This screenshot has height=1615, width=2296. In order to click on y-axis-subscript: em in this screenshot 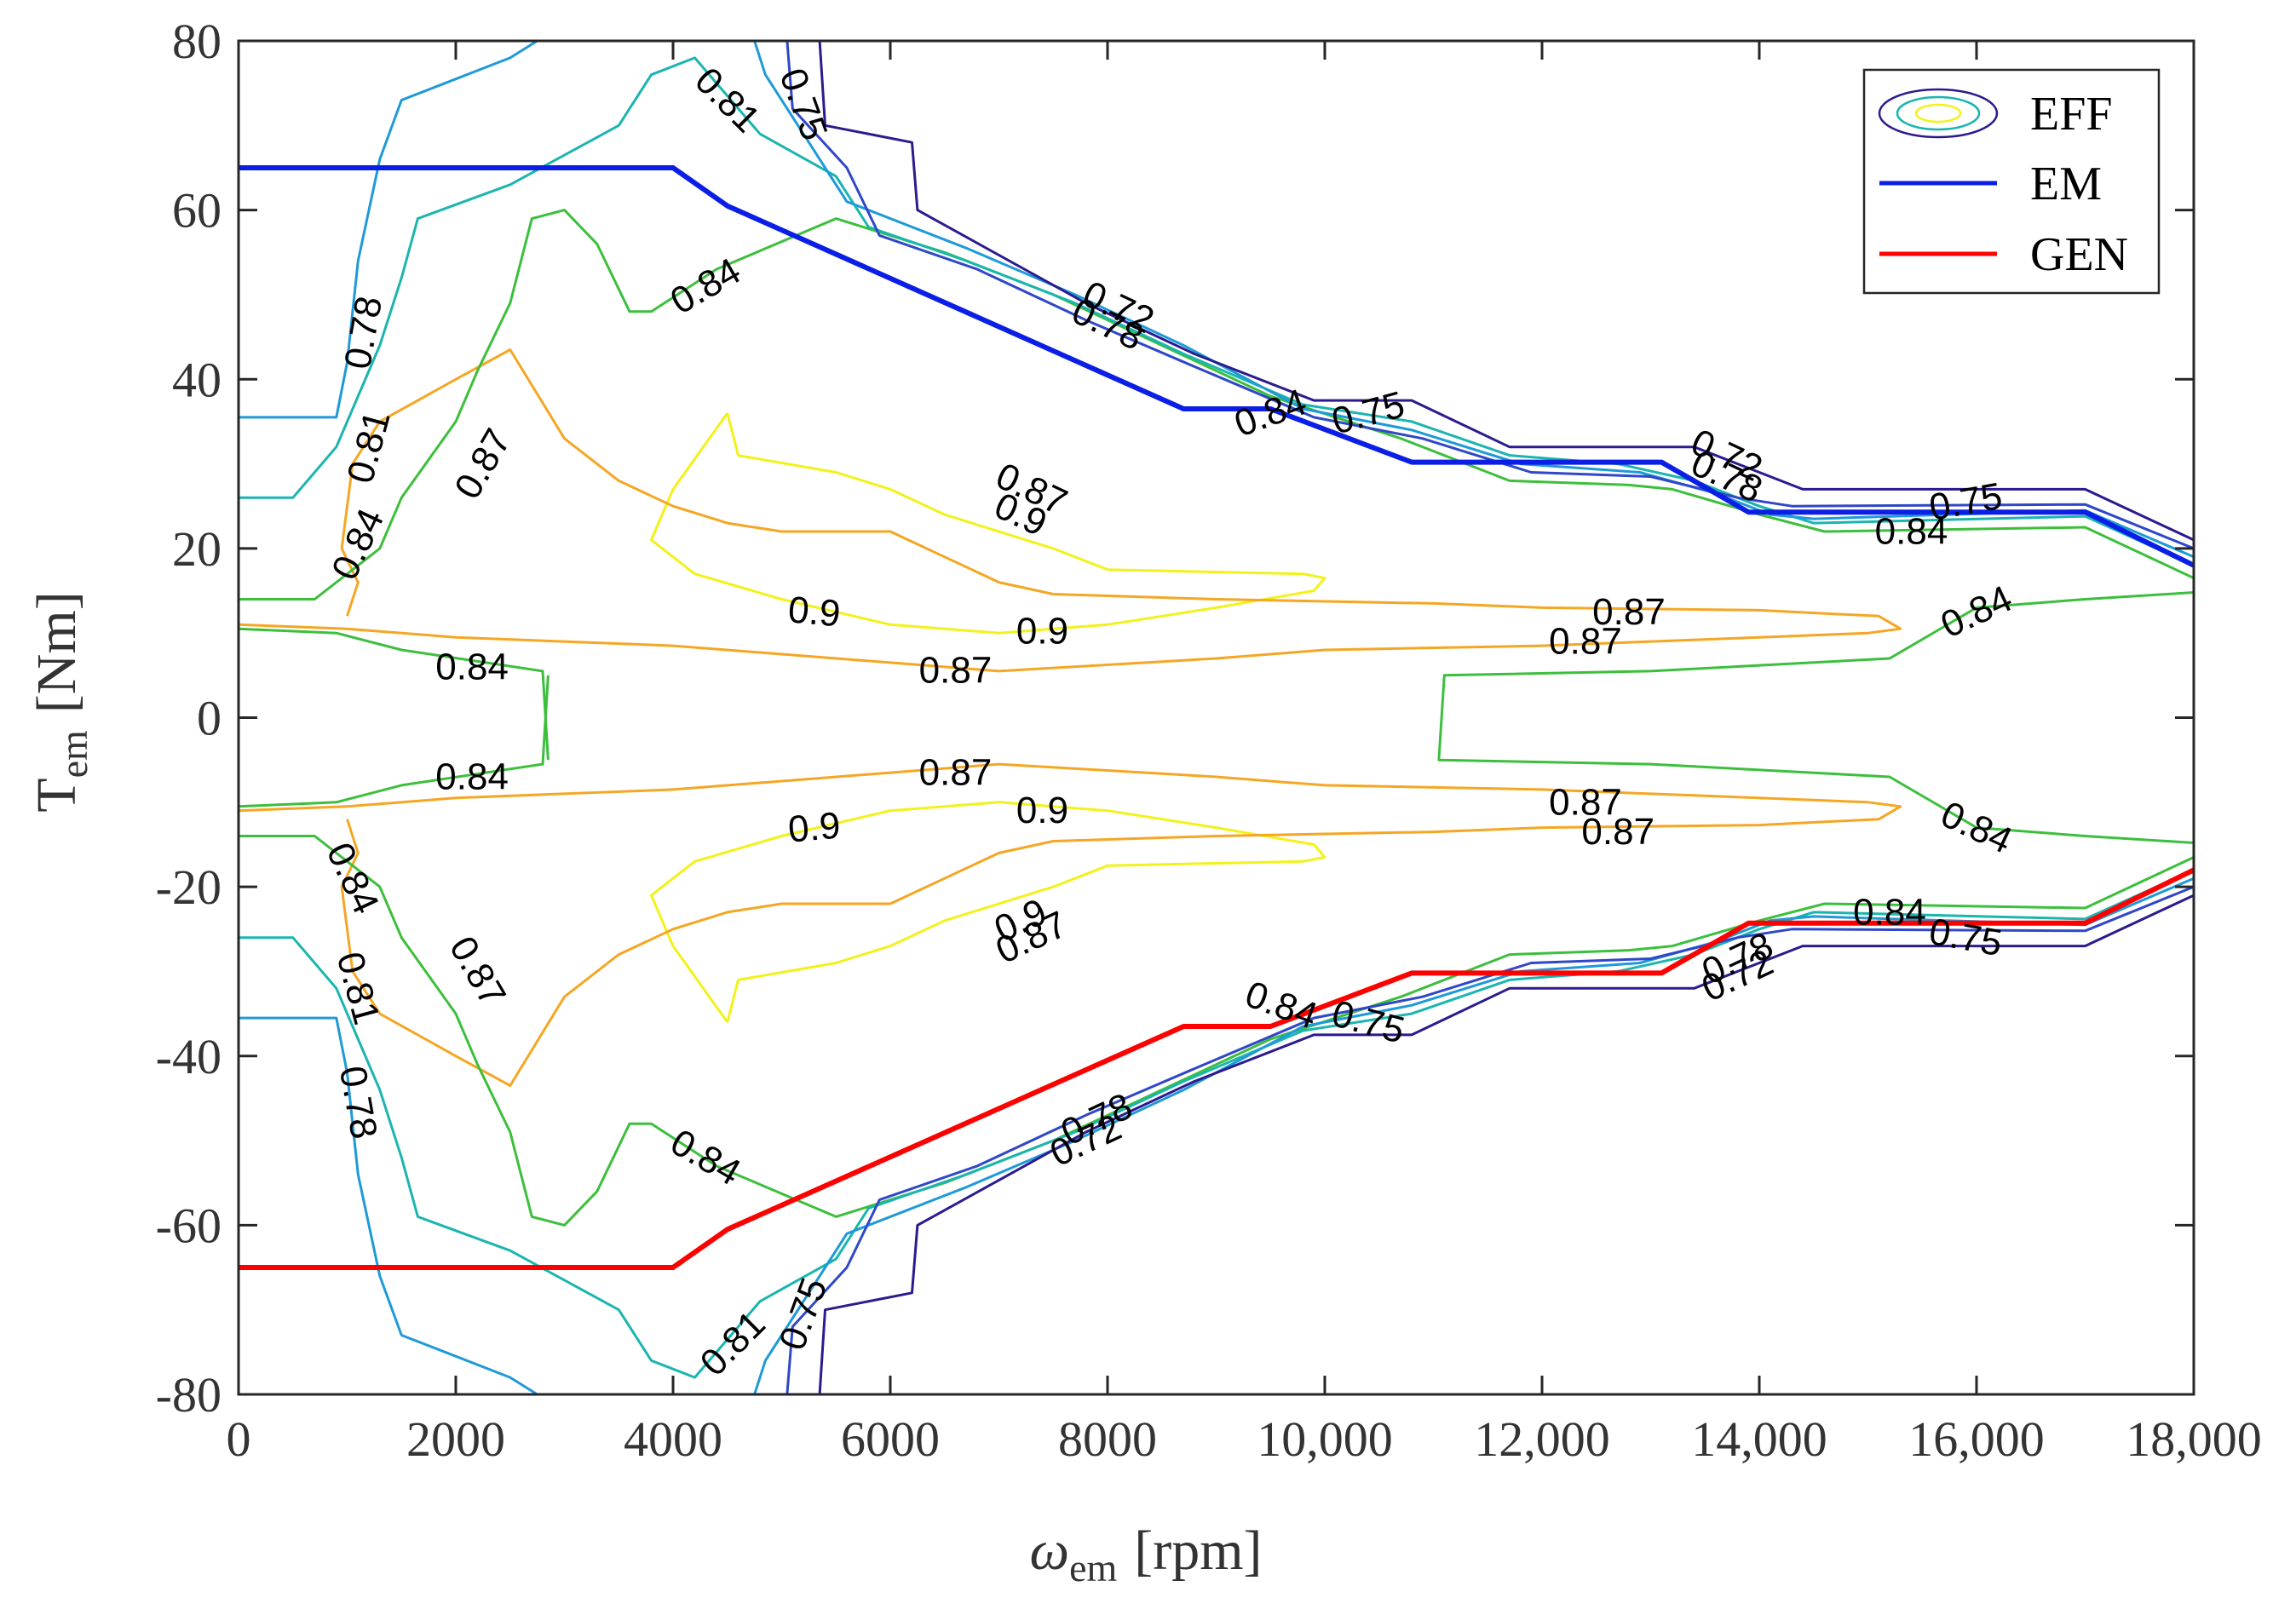, I will do `click(73, 754)`.